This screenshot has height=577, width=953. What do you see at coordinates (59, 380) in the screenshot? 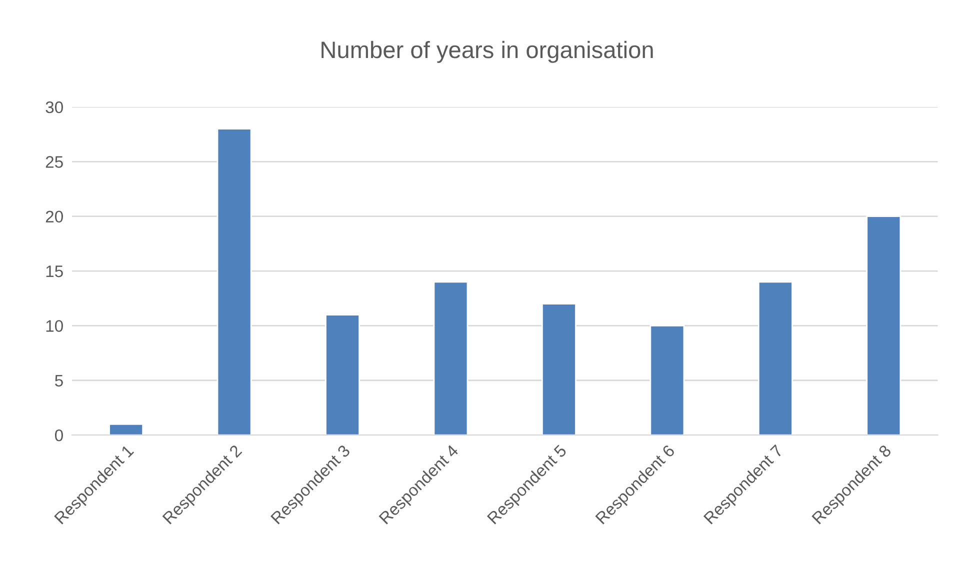
I see `y-tick-label: 5` at bounding box center [59, 380].